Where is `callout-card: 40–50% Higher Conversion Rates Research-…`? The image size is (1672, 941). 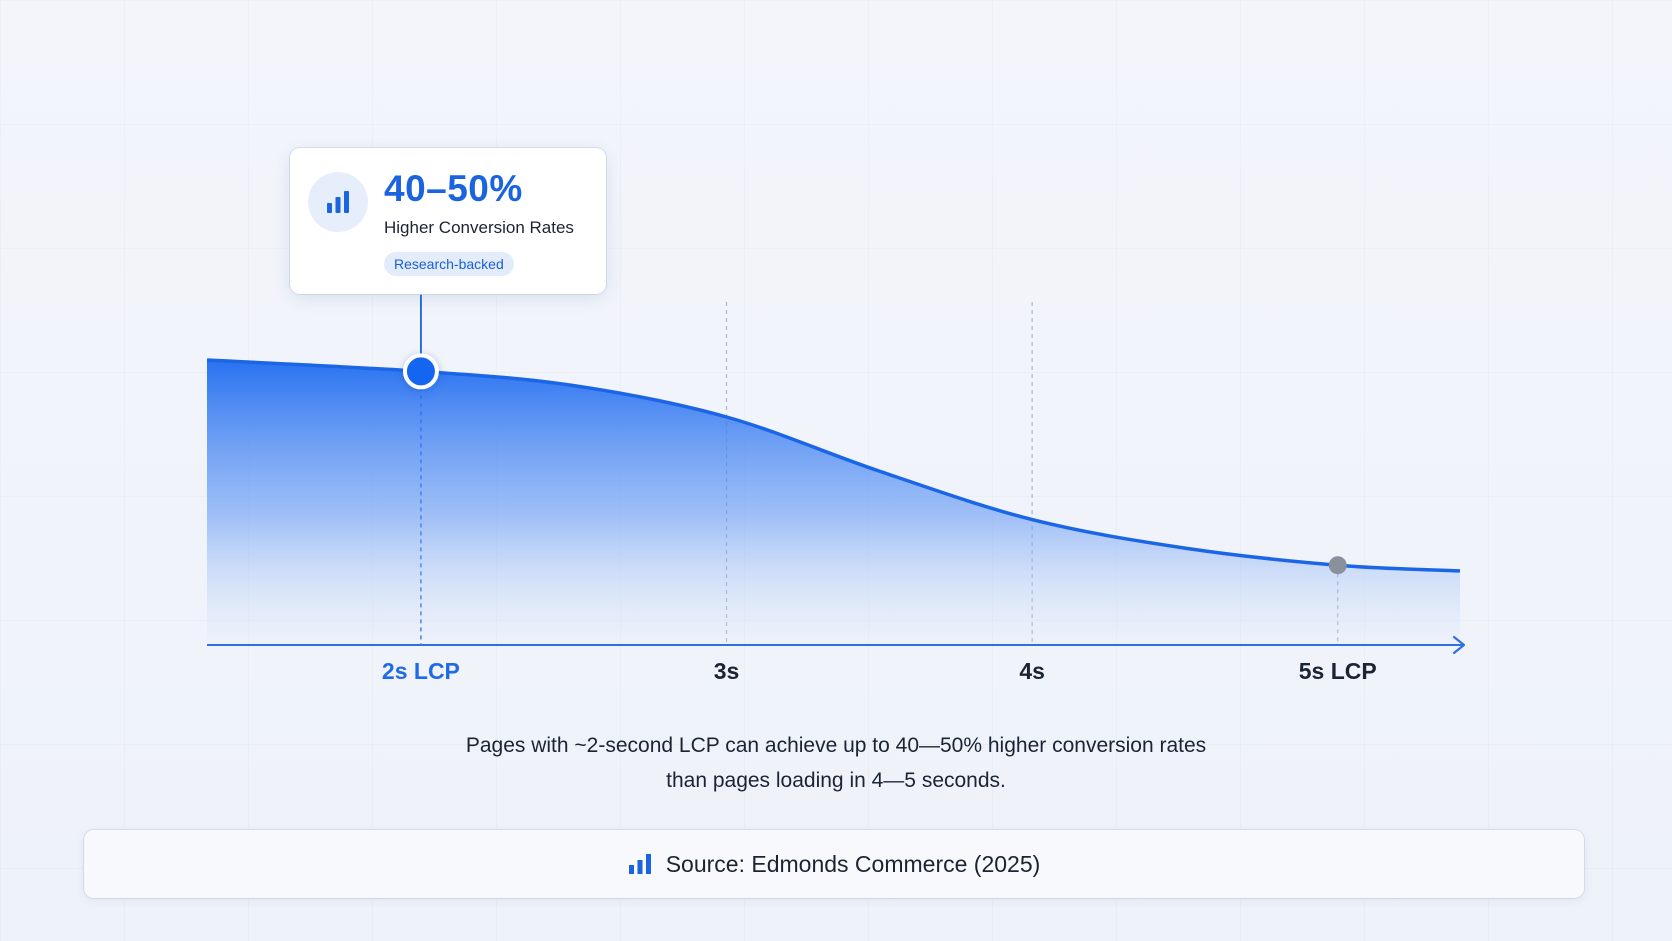 callout-card: 40–50% Higher Conversion Rates Research-… is located at coordinates (448, 221).